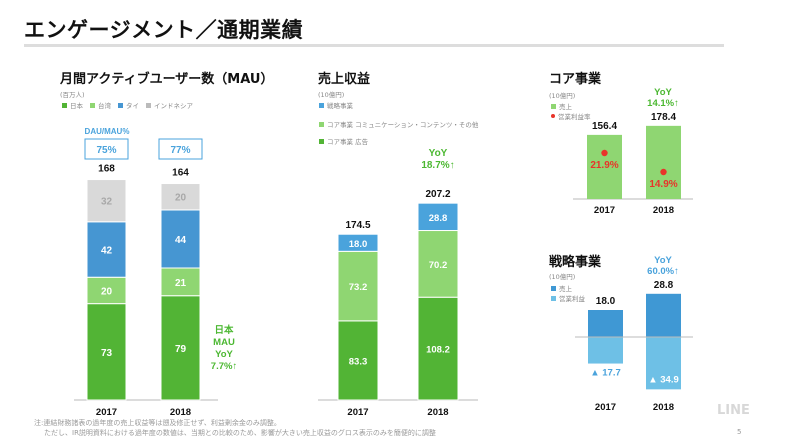 Image resolution: width=800 pixels, height=448 pixels. I want to click on strategic-op-label: ▲ 34.9, so click(663, 379).